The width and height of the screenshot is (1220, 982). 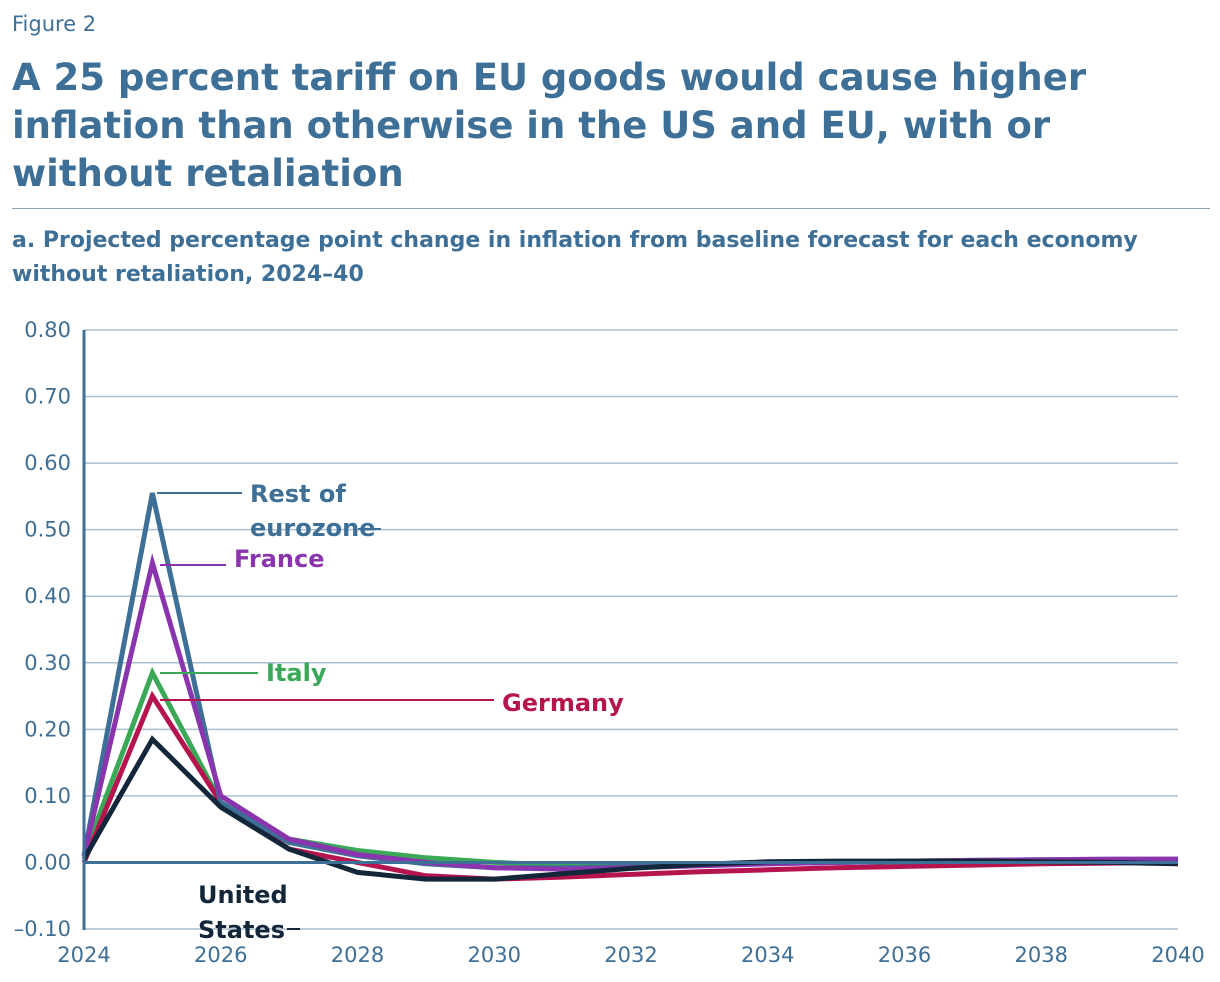 I want to click on series-label-germany: Germany, so click(x=563, y=703).